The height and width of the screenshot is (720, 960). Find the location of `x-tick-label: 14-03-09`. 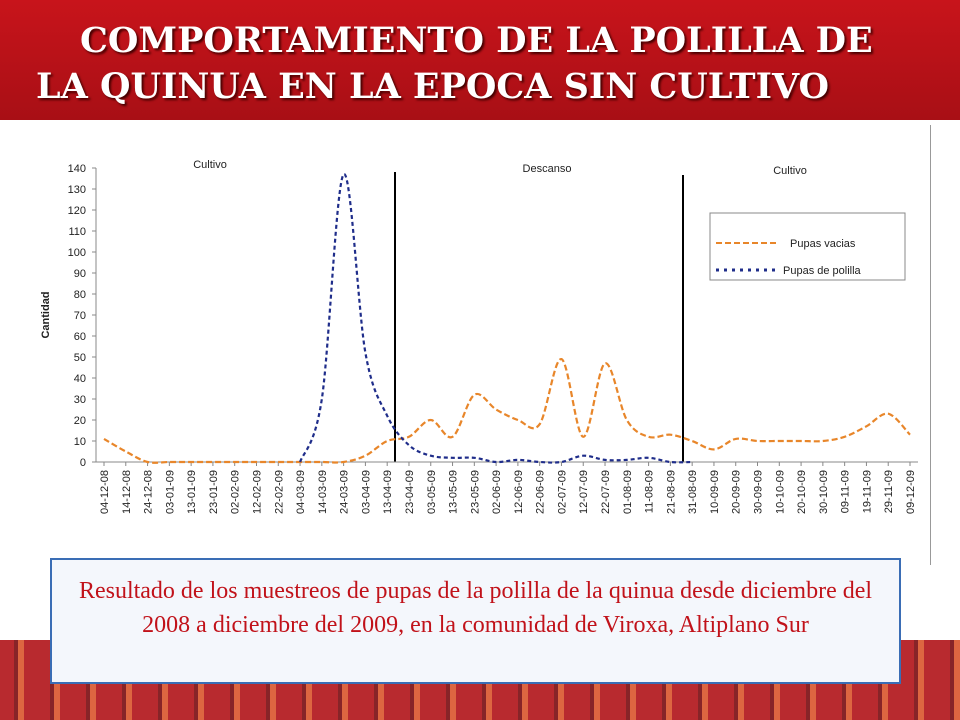

x-tick-label: 14-03-09 is located at coordinates (323, 492).